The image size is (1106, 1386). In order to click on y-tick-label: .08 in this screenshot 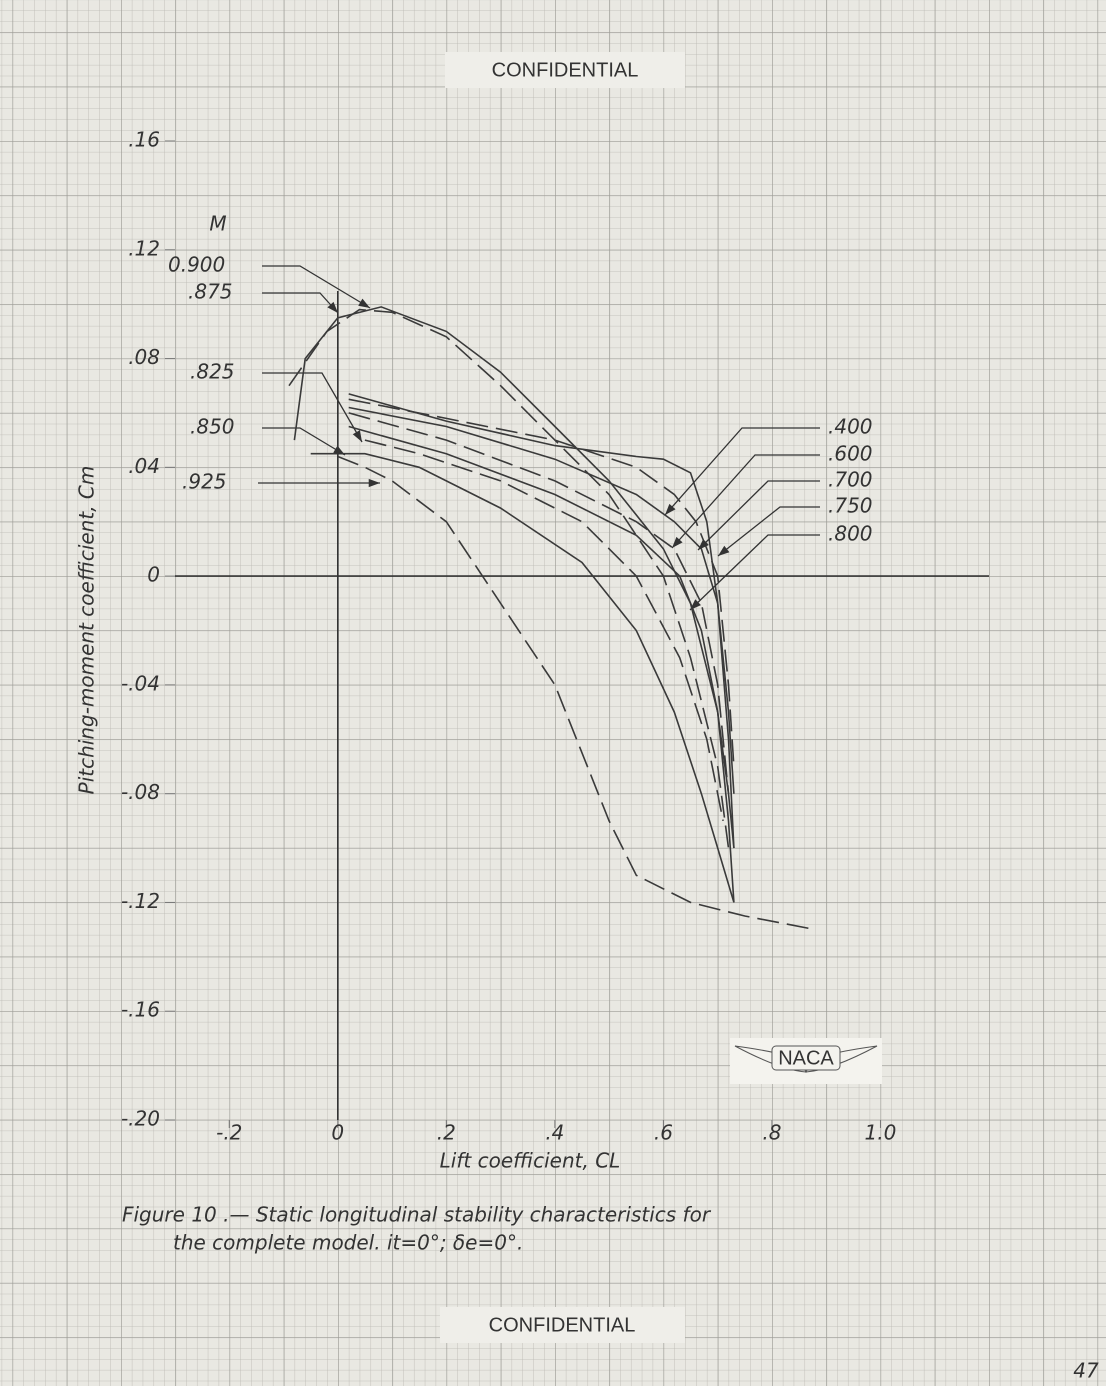, I will do `click(144, 357)`.